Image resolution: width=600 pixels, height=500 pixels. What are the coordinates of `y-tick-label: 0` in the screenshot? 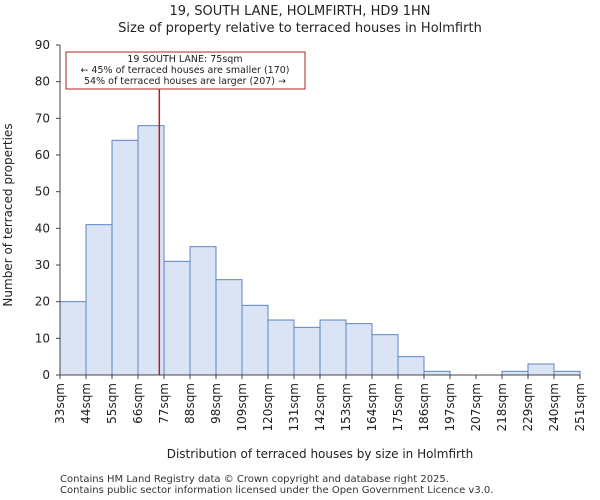 It's located at (46, 375).